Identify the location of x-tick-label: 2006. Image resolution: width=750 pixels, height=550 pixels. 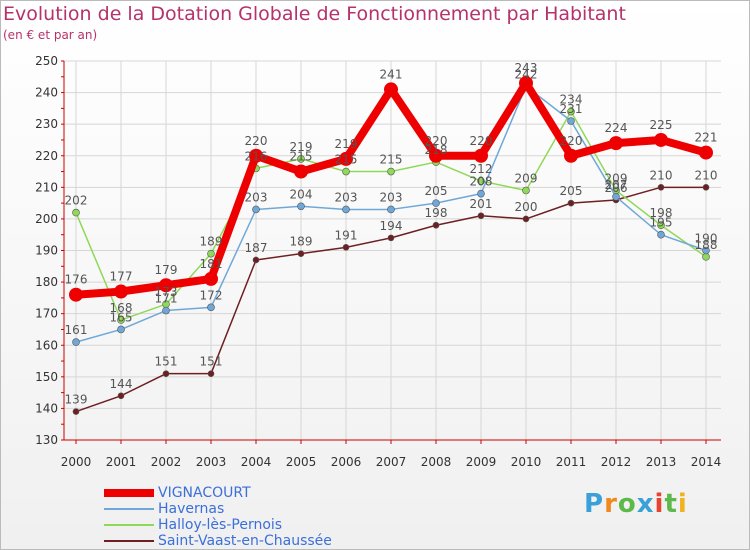
(346, 462).